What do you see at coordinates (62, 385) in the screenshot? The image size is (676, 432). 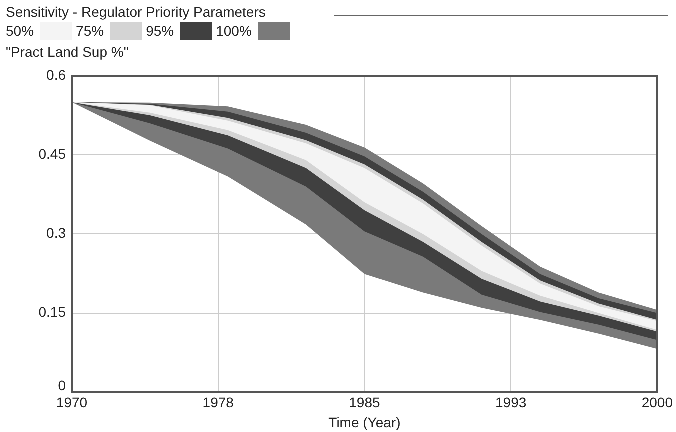 I see `y-tick-label: 0` at bounding box center [62, 385].